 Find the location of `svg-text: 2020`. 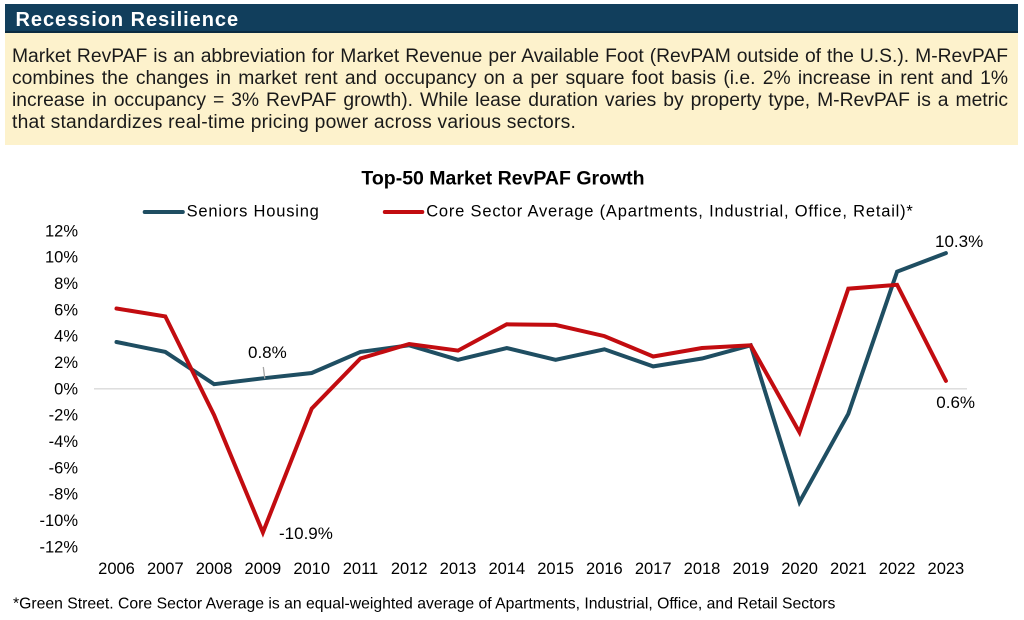

svg-text: 2020 is located at coordinates (799, 569).